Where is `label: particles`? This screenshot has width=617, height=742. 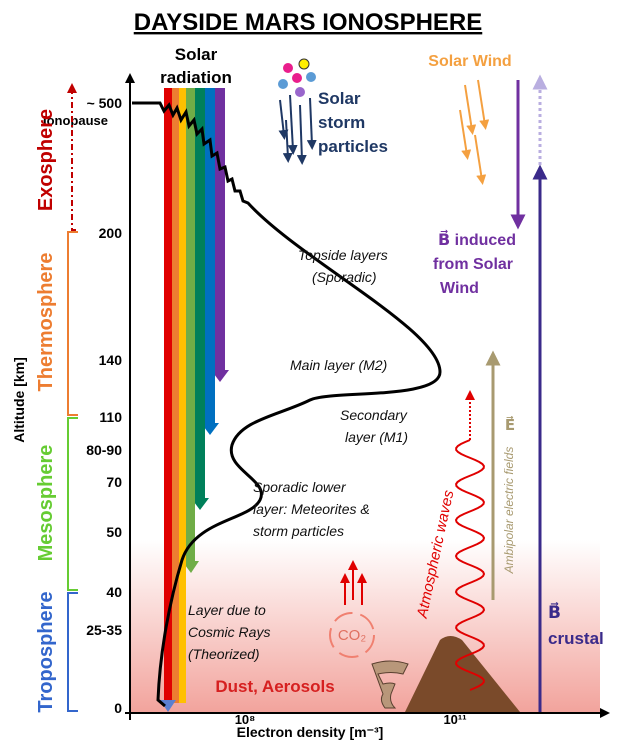 label: particles is located at coordinates (353, 146).